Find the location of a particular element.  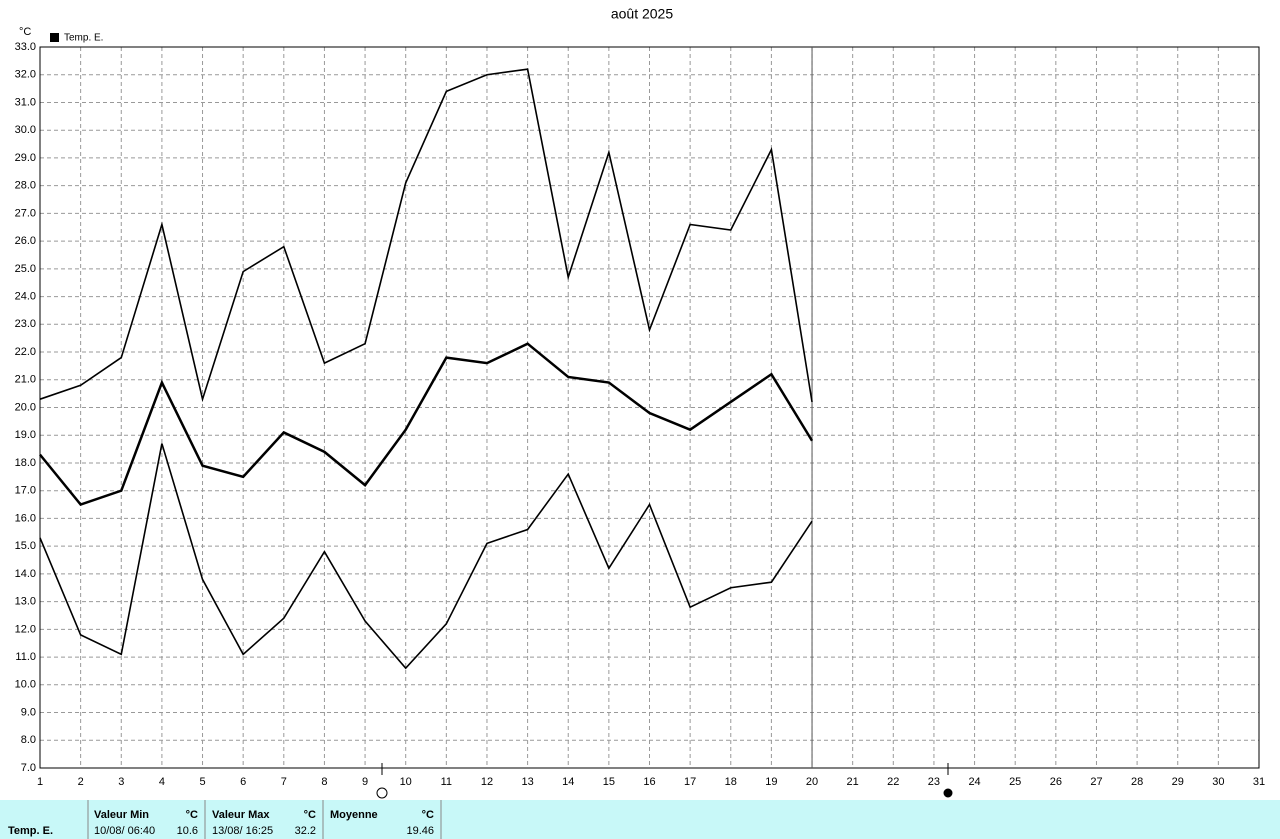

series-line is located at coordinates (426, 424).